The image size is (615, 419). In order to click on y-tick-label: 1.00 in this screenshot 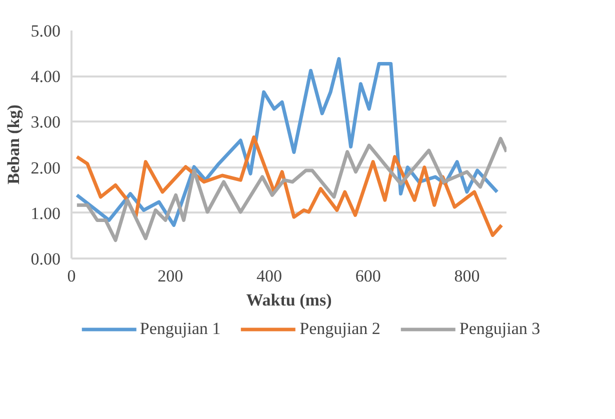, I will do `click(45, 213)`.